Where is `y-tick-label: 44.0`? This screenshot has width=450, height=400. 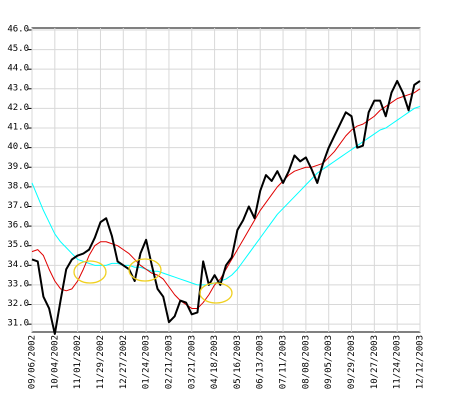 y-tick-label: 44.0 is located at coordinates (18, 69).